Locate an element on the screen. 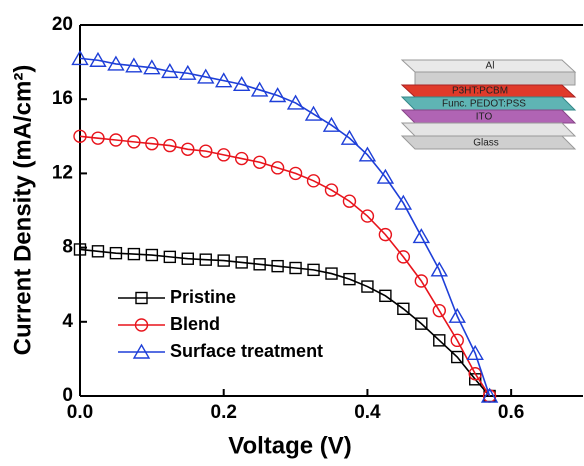 Image resolution: width=584 pixels, height=466 pixels. y-tick-label: 12 is located at coordinates (62, 172).